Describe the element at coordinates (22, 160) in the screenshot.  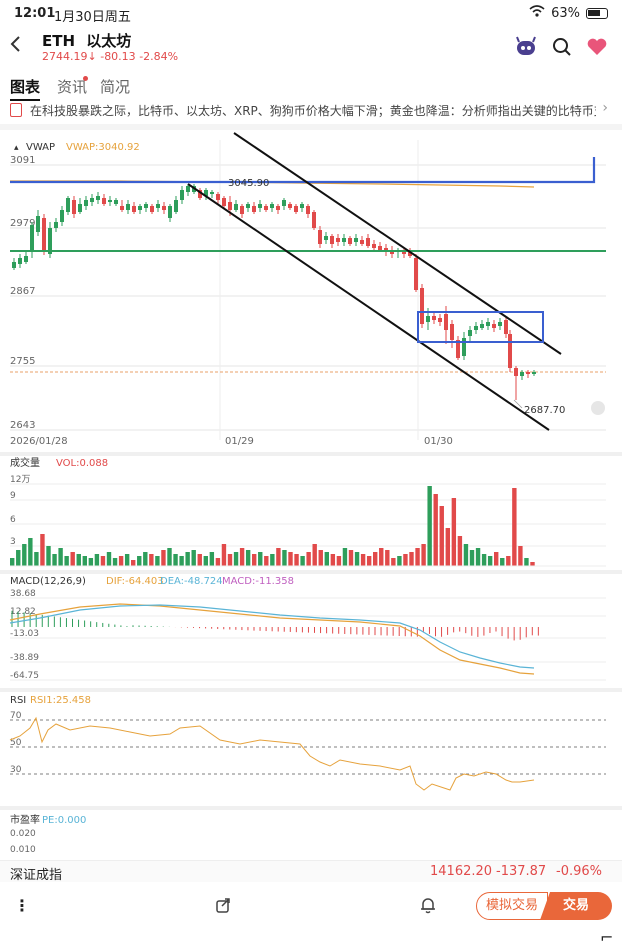
I see `y-tick-label: 3091` at that location.